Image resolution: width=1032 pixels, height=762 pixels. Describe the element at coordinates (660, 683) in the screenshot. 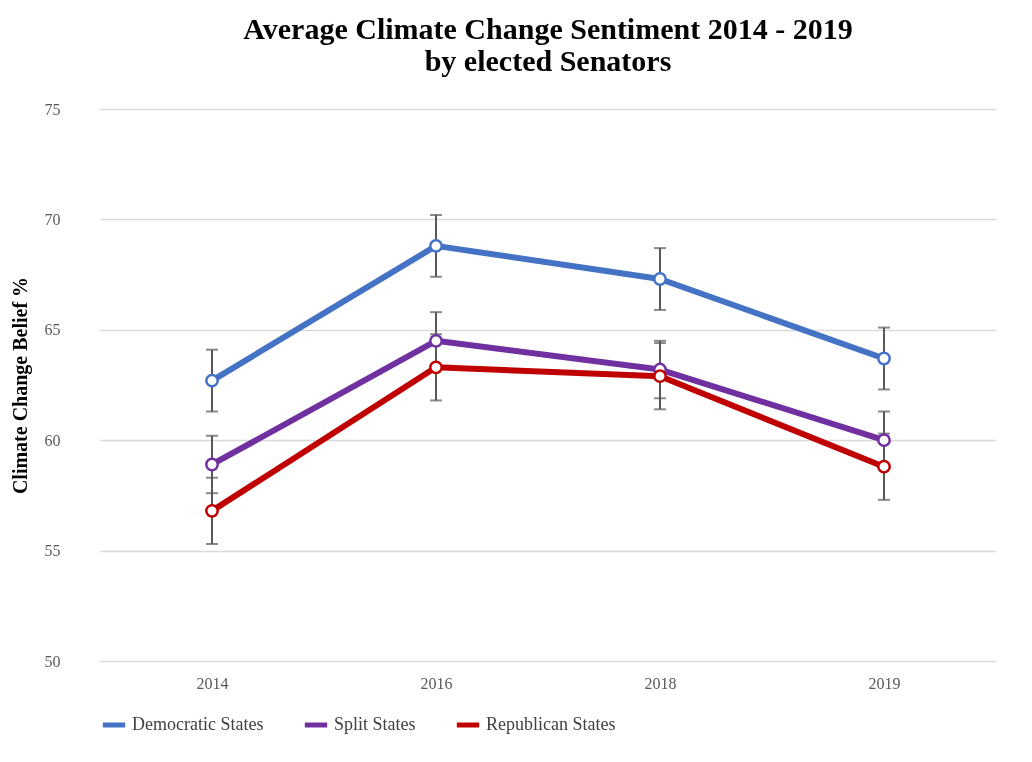

I see `x-tick-label: 2018` at that location.